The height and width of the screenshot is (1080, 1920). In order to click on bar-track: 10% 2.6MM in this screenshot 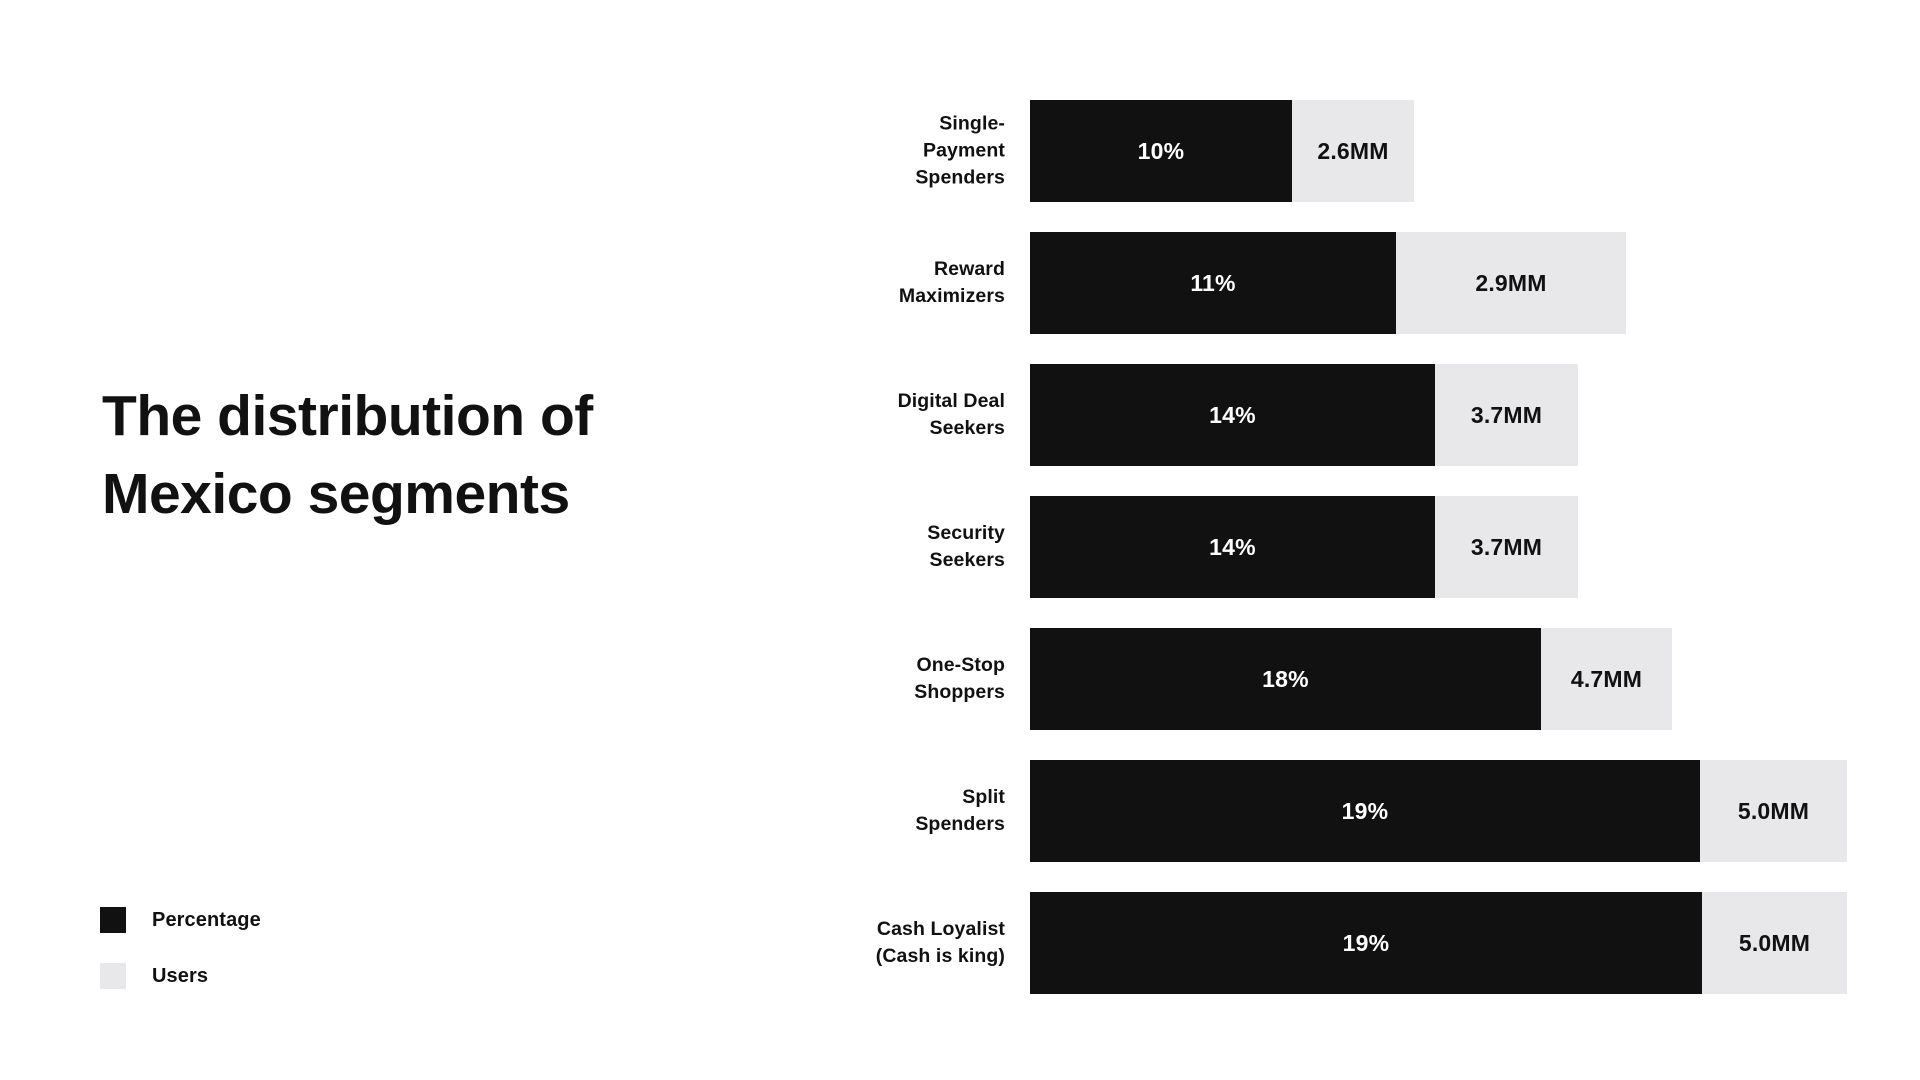, I will do `click(1222, 151)`.